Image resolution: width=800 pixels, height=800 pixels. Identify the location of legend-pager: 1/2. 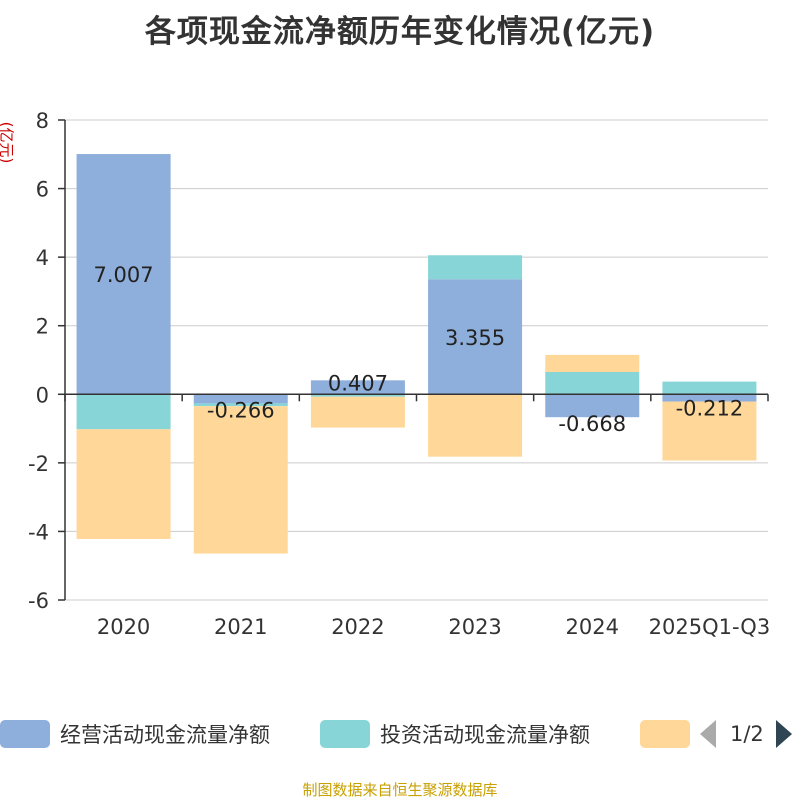
(746, 734).